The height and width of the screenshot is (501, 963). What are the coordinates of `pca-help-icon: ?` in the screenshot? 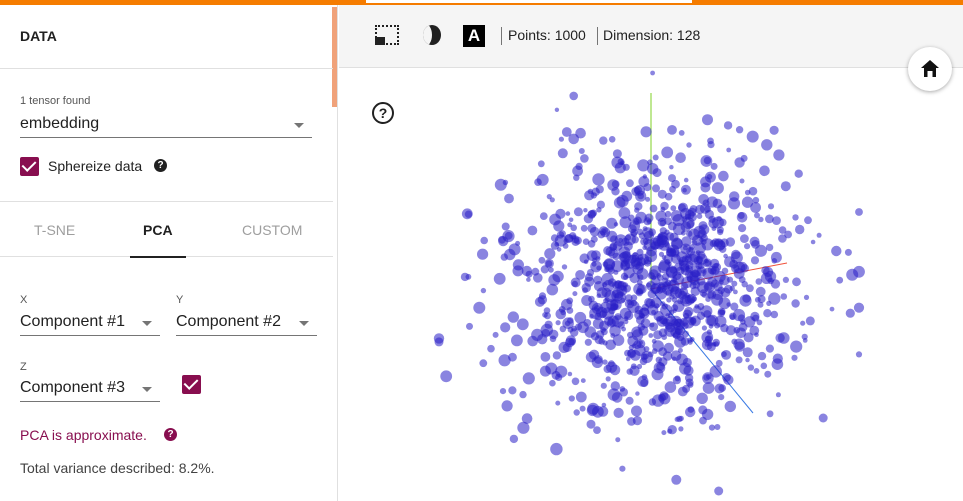 It's located at (170, 434).